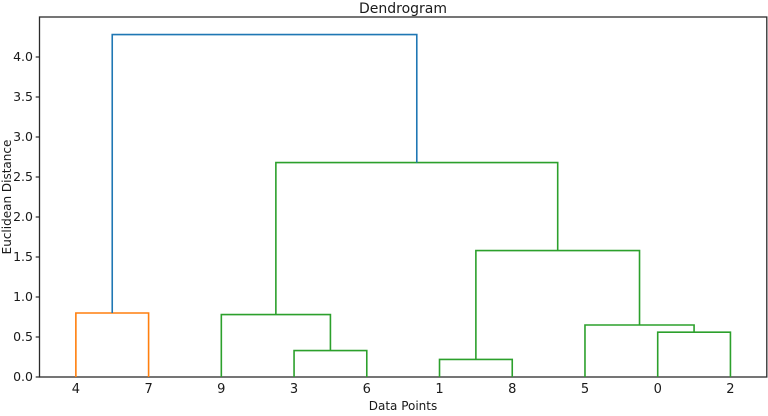  Describe the element at coordinates (512, 389) in the screenshot. I see `leaf-label: 8` at that location.